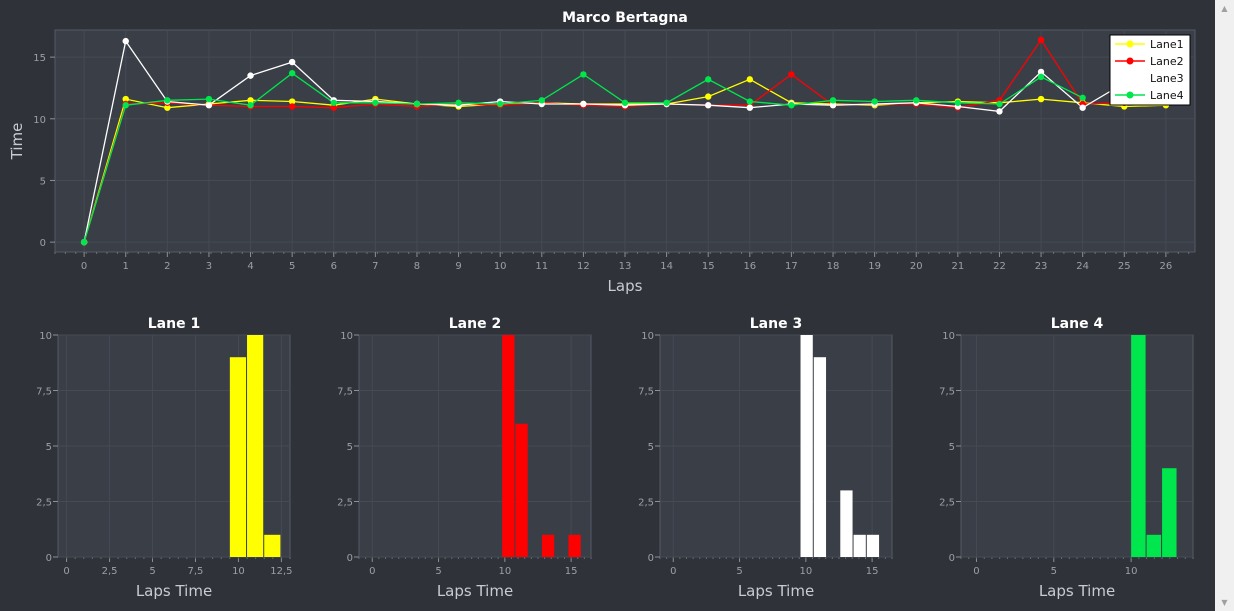  What do you see at coordinates (1077, 324) in the screenshot?
I see `histogram-title: Lane 4` at bounding box center [1077, 324].